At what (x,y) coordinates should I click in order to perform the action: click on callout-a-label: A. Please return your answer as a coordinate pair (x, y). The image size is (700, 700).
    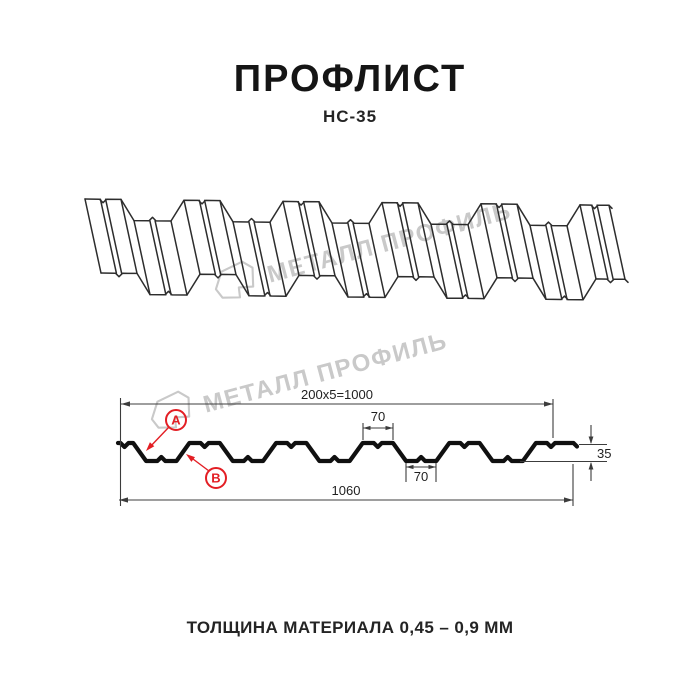
    Looking at the image, I should click on (176, 420).